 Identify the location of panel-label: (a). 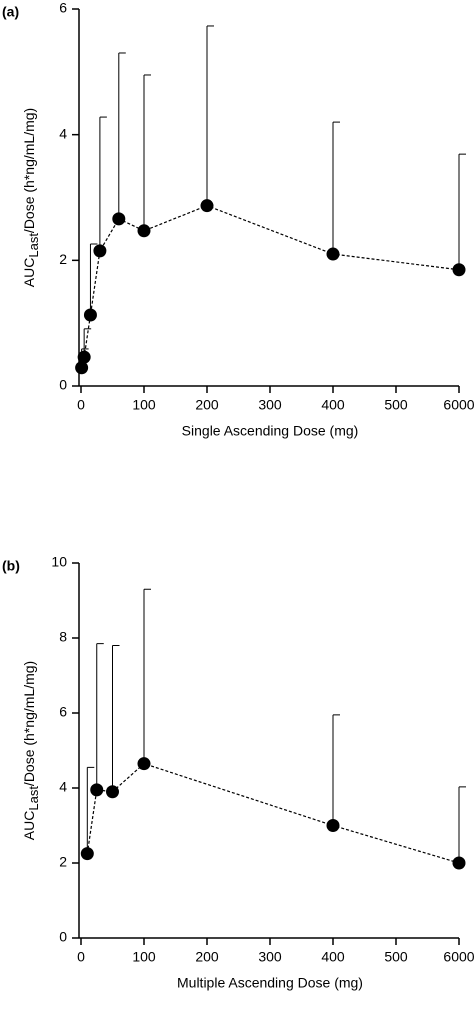
(10, 12).